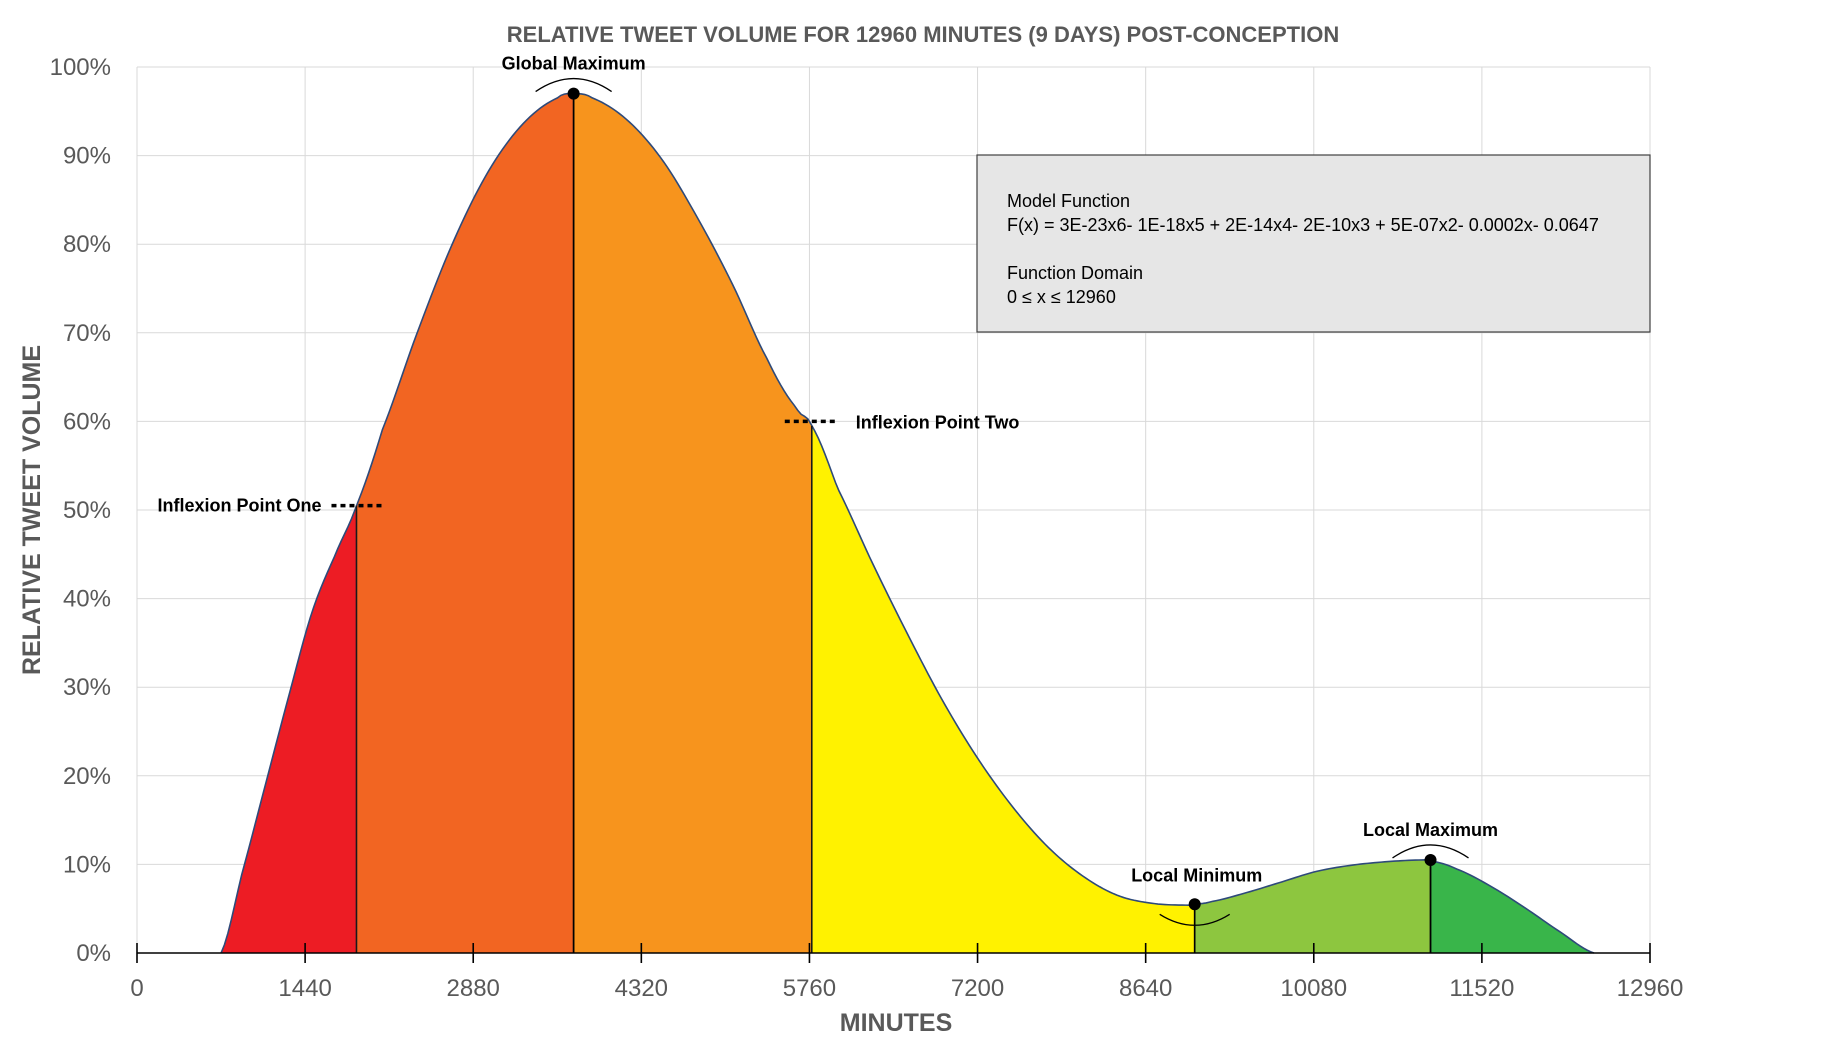 Image resolution: width=1823 pixels, height=1058 pixels. What do you see at coordinates (1313, 988) in the screenshot?
I see `x-tick-label: 10080` at bounding box center [1313, 988].